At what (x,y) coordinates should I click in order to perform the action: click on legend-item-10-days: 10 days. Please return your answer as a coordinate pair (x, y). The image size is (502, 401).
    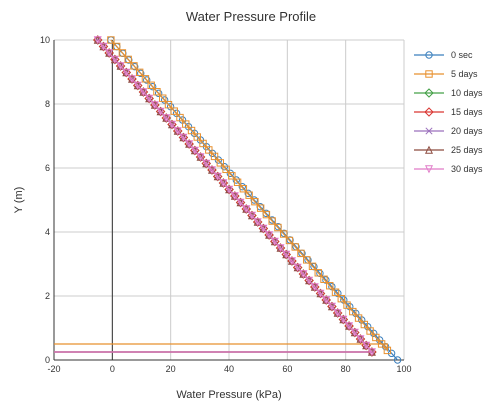
    Looking at the image, I should click on (448, 93).